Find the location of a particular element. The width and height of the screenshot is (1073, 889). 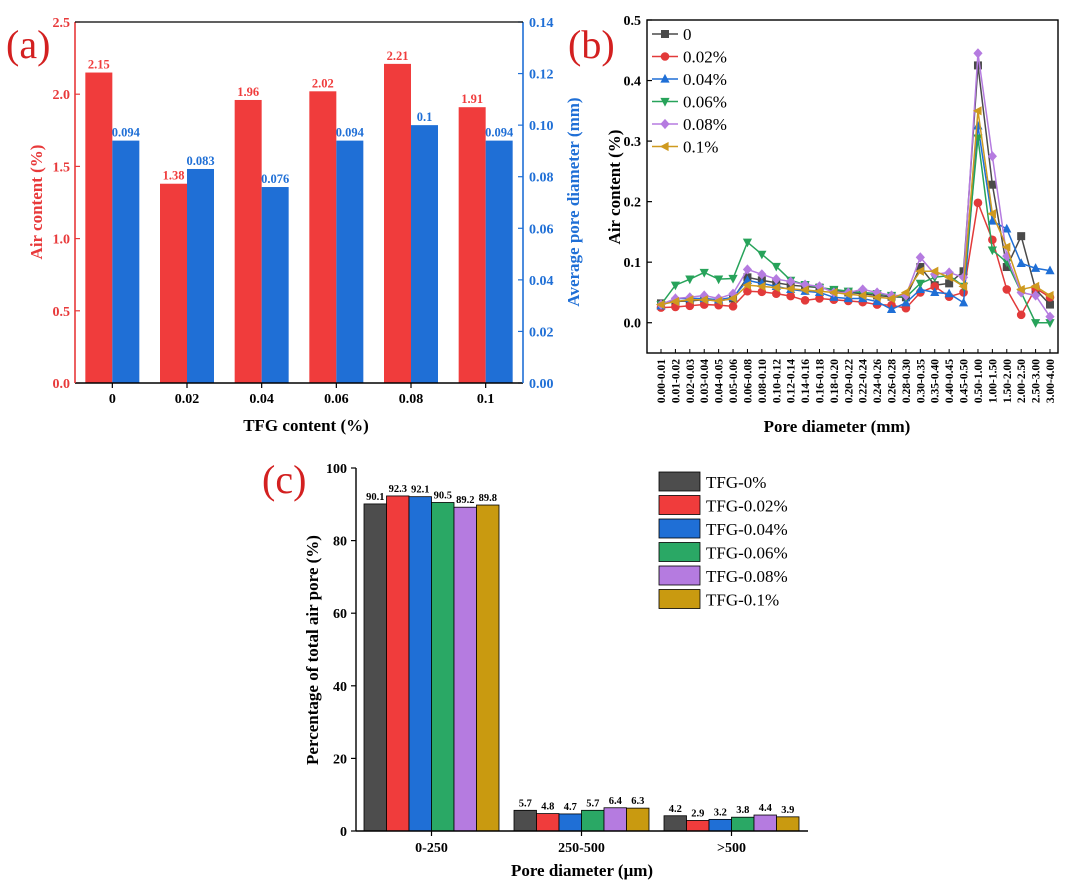

panel-a-y2-axis-title: Average pore diameter (mm) is located at coordinates (573, 201).